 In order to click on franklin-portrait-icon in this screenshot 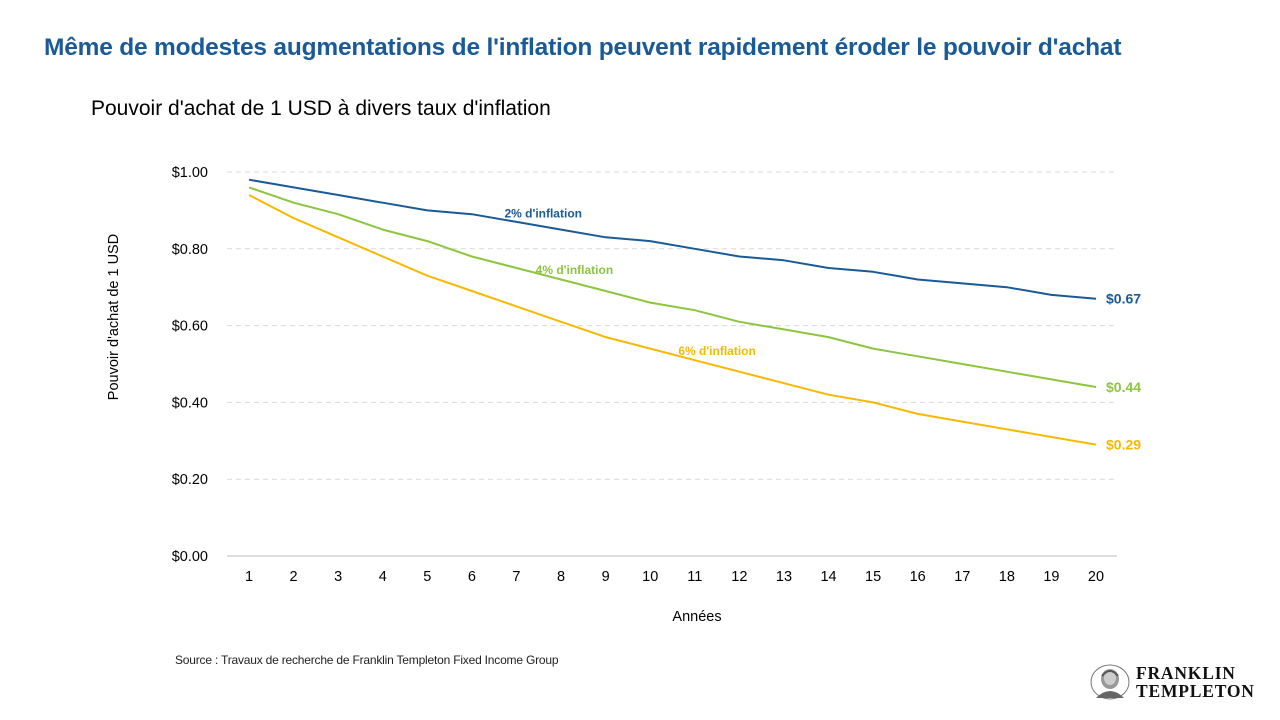, I will do `click(1110, 682)`.